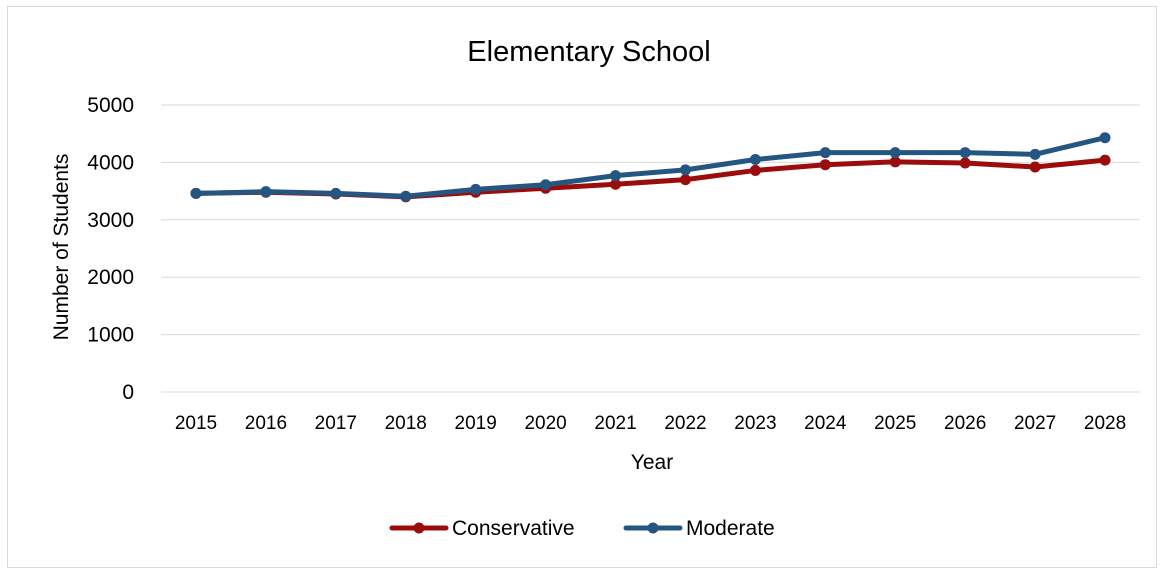 This screenshot has height=570, width=1162. Describe the element at coordinates (61, 247) in the screenshot. I see `y-axis-label: Number of Students` at that location.